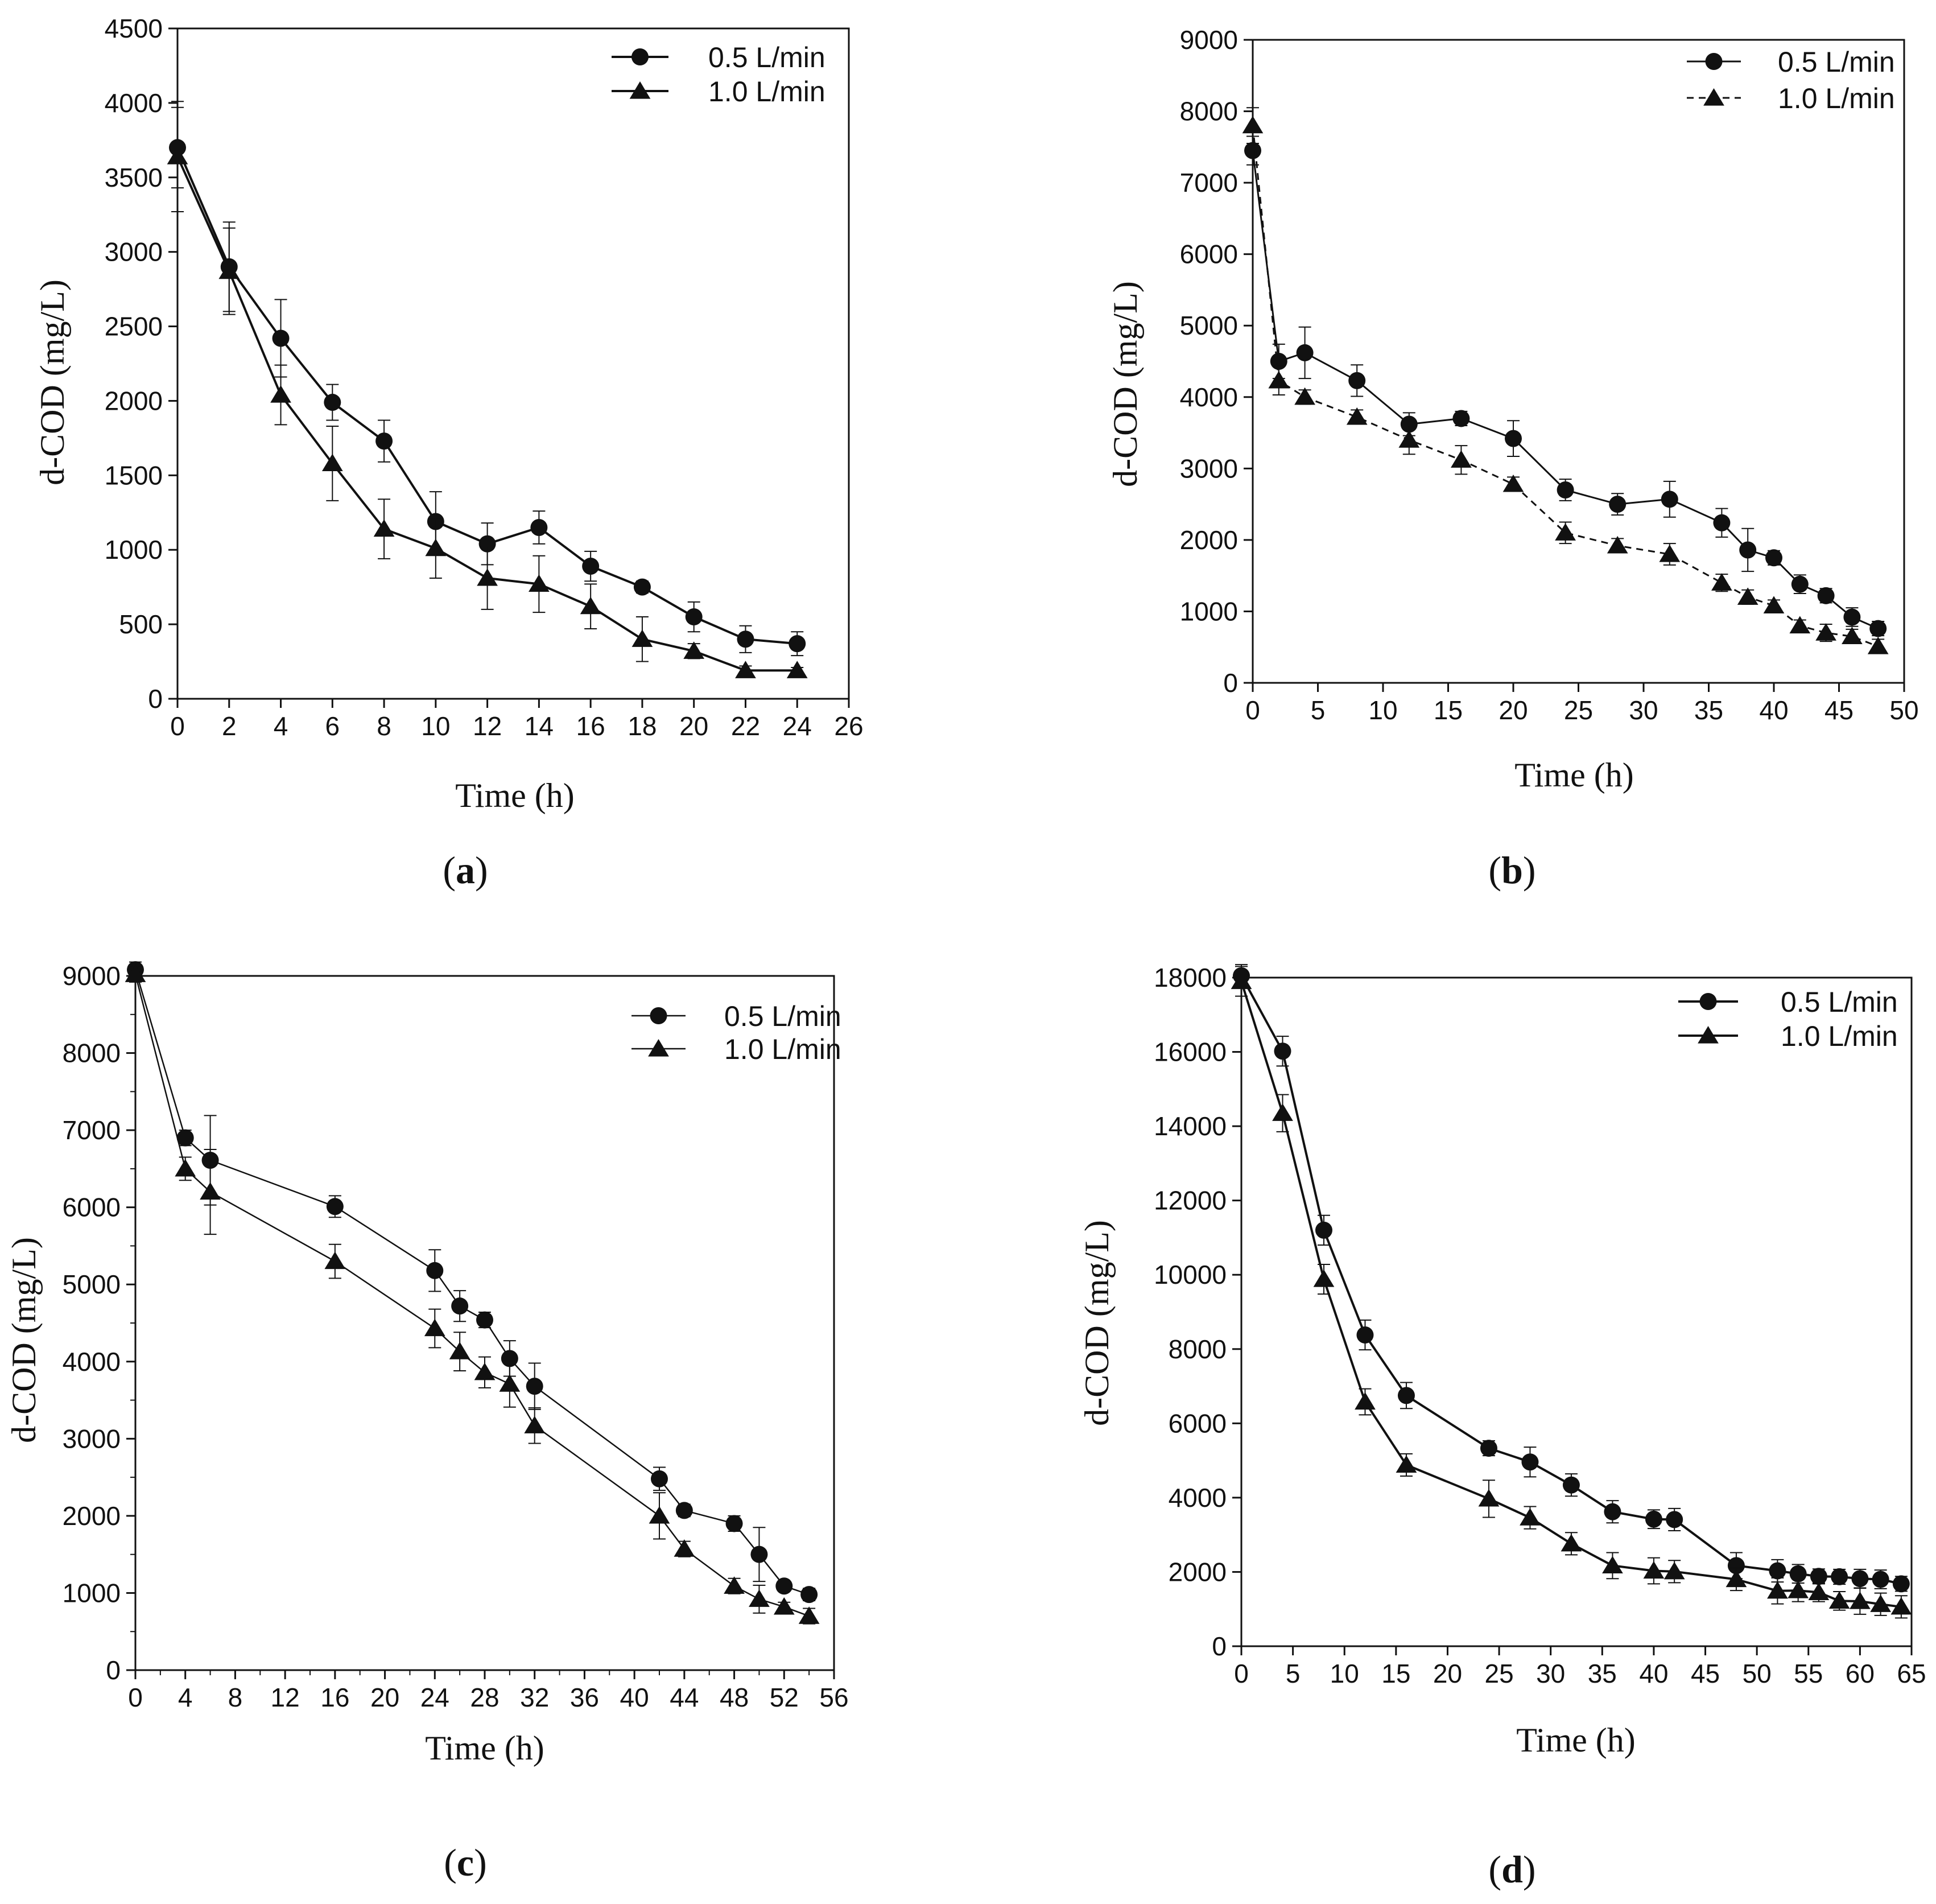 This screenshot has height=1904, width=1936. What do you see at coordinates (134, 178) in the screenshot?
I see `panel-a-y-tick-label: 3500` at bounding box center [134, 178].